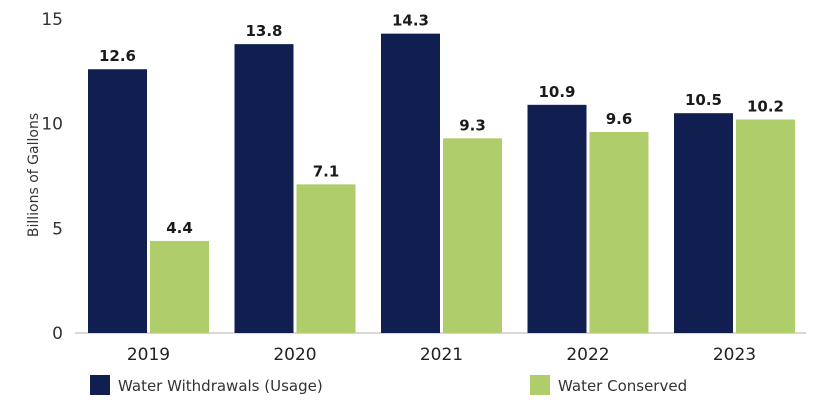  What do you see at coordinates (34, 175) in the screenshot?
I see `y-axis-label: Billions of Gallons` at bounding box center [34, 175].